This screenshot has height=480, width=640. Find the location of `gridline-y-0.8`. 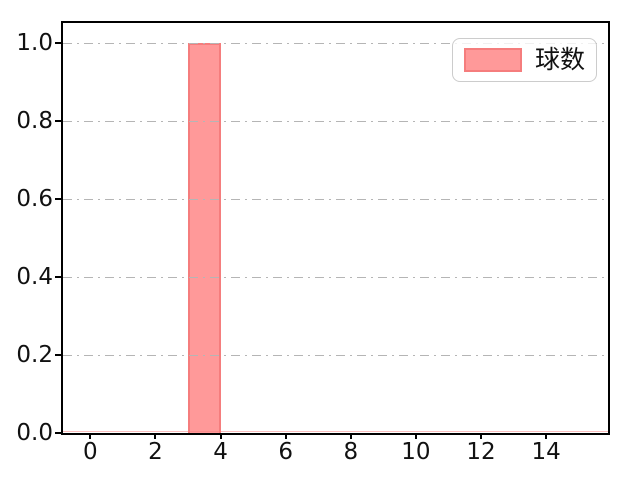

gridline-y-0.8 is located at coordinates (335, 121).